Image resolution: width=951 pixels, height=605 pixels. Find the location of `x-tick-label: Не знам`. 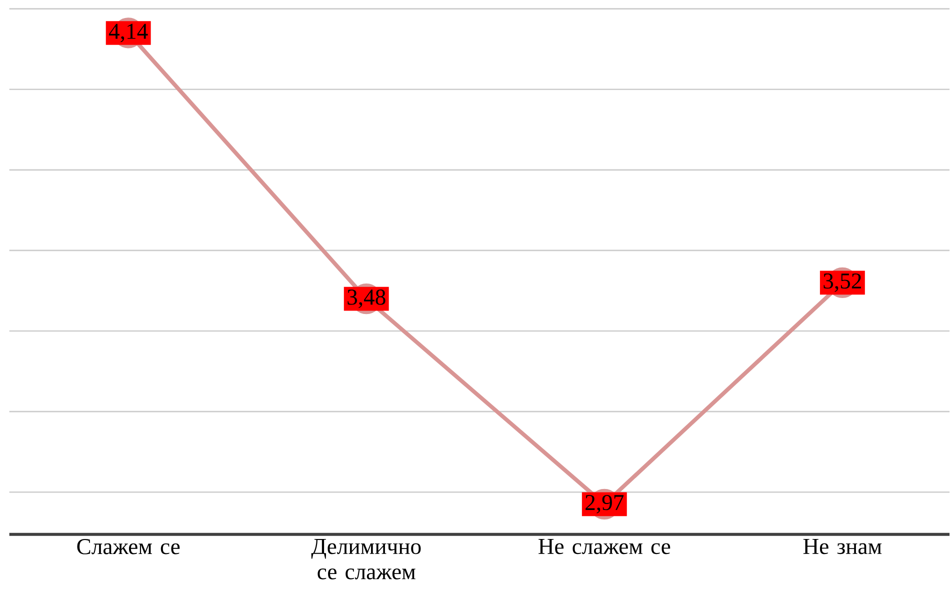

x-tick-label: Не знам is located at coordinates (842, 546).